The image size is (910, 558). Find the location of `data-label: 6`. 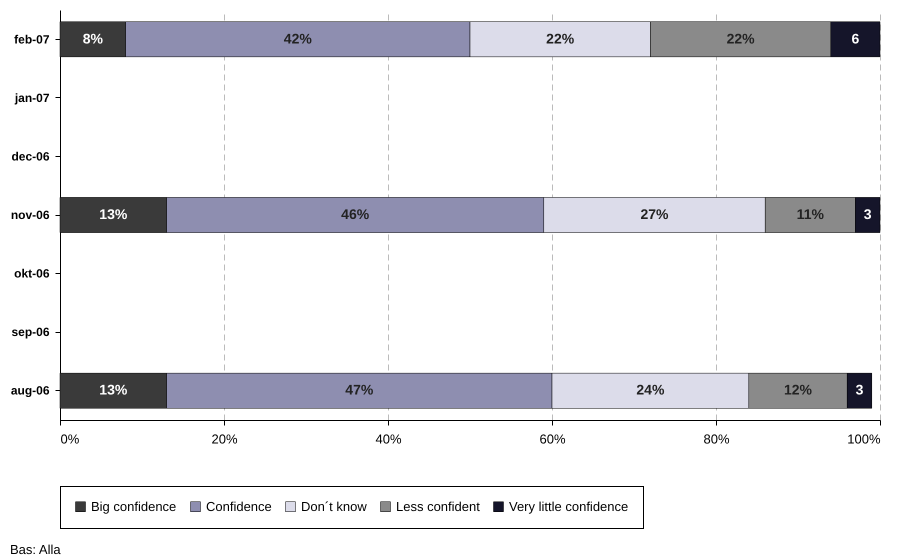

data-label: 6 is located at coordinates (856, 38).